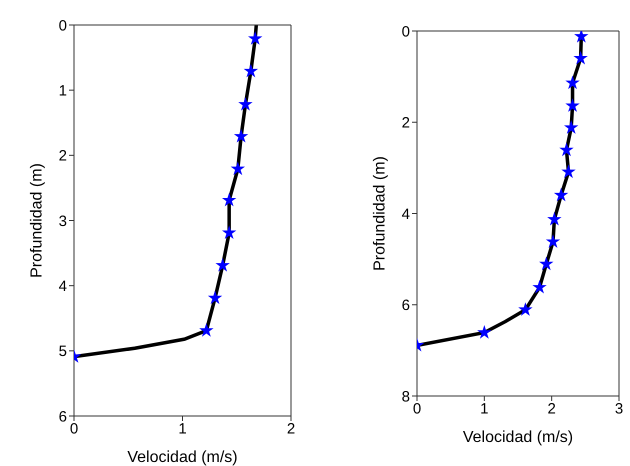 The width and height of the screenshot is (630, 466). Describe the element at coordinates (619, 409) in the screenshot. I see `x-tick-label: 3` at that location.